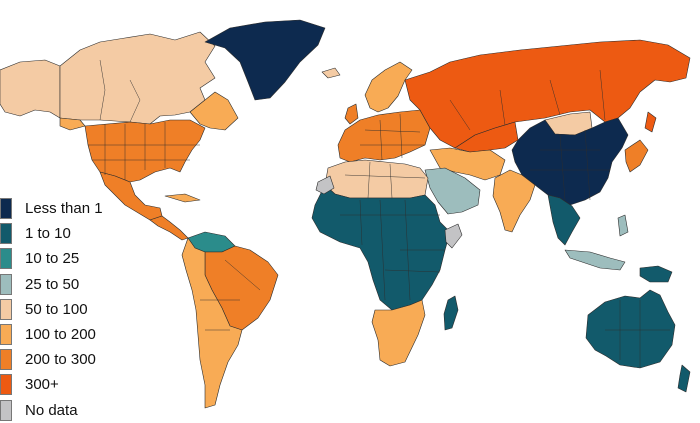  Describe the element at coordinates (656, 274) in the screenshot. I see `map-region-new-guinea` at that location.